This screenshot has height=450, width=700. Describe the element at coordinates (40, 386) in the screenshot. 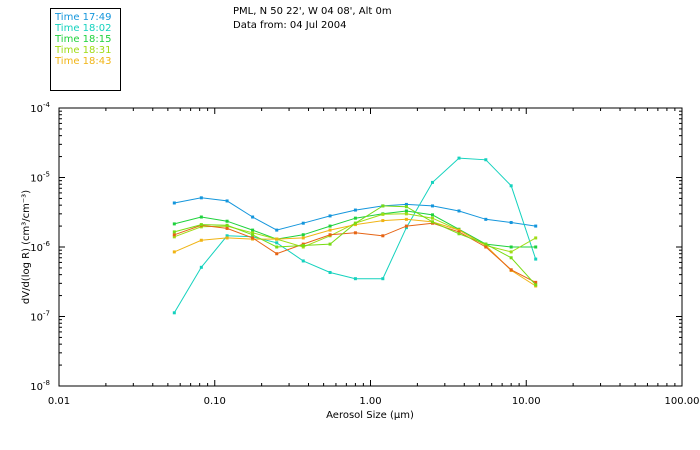

I see `y-tick-label: 10⁻⁸` at that location.